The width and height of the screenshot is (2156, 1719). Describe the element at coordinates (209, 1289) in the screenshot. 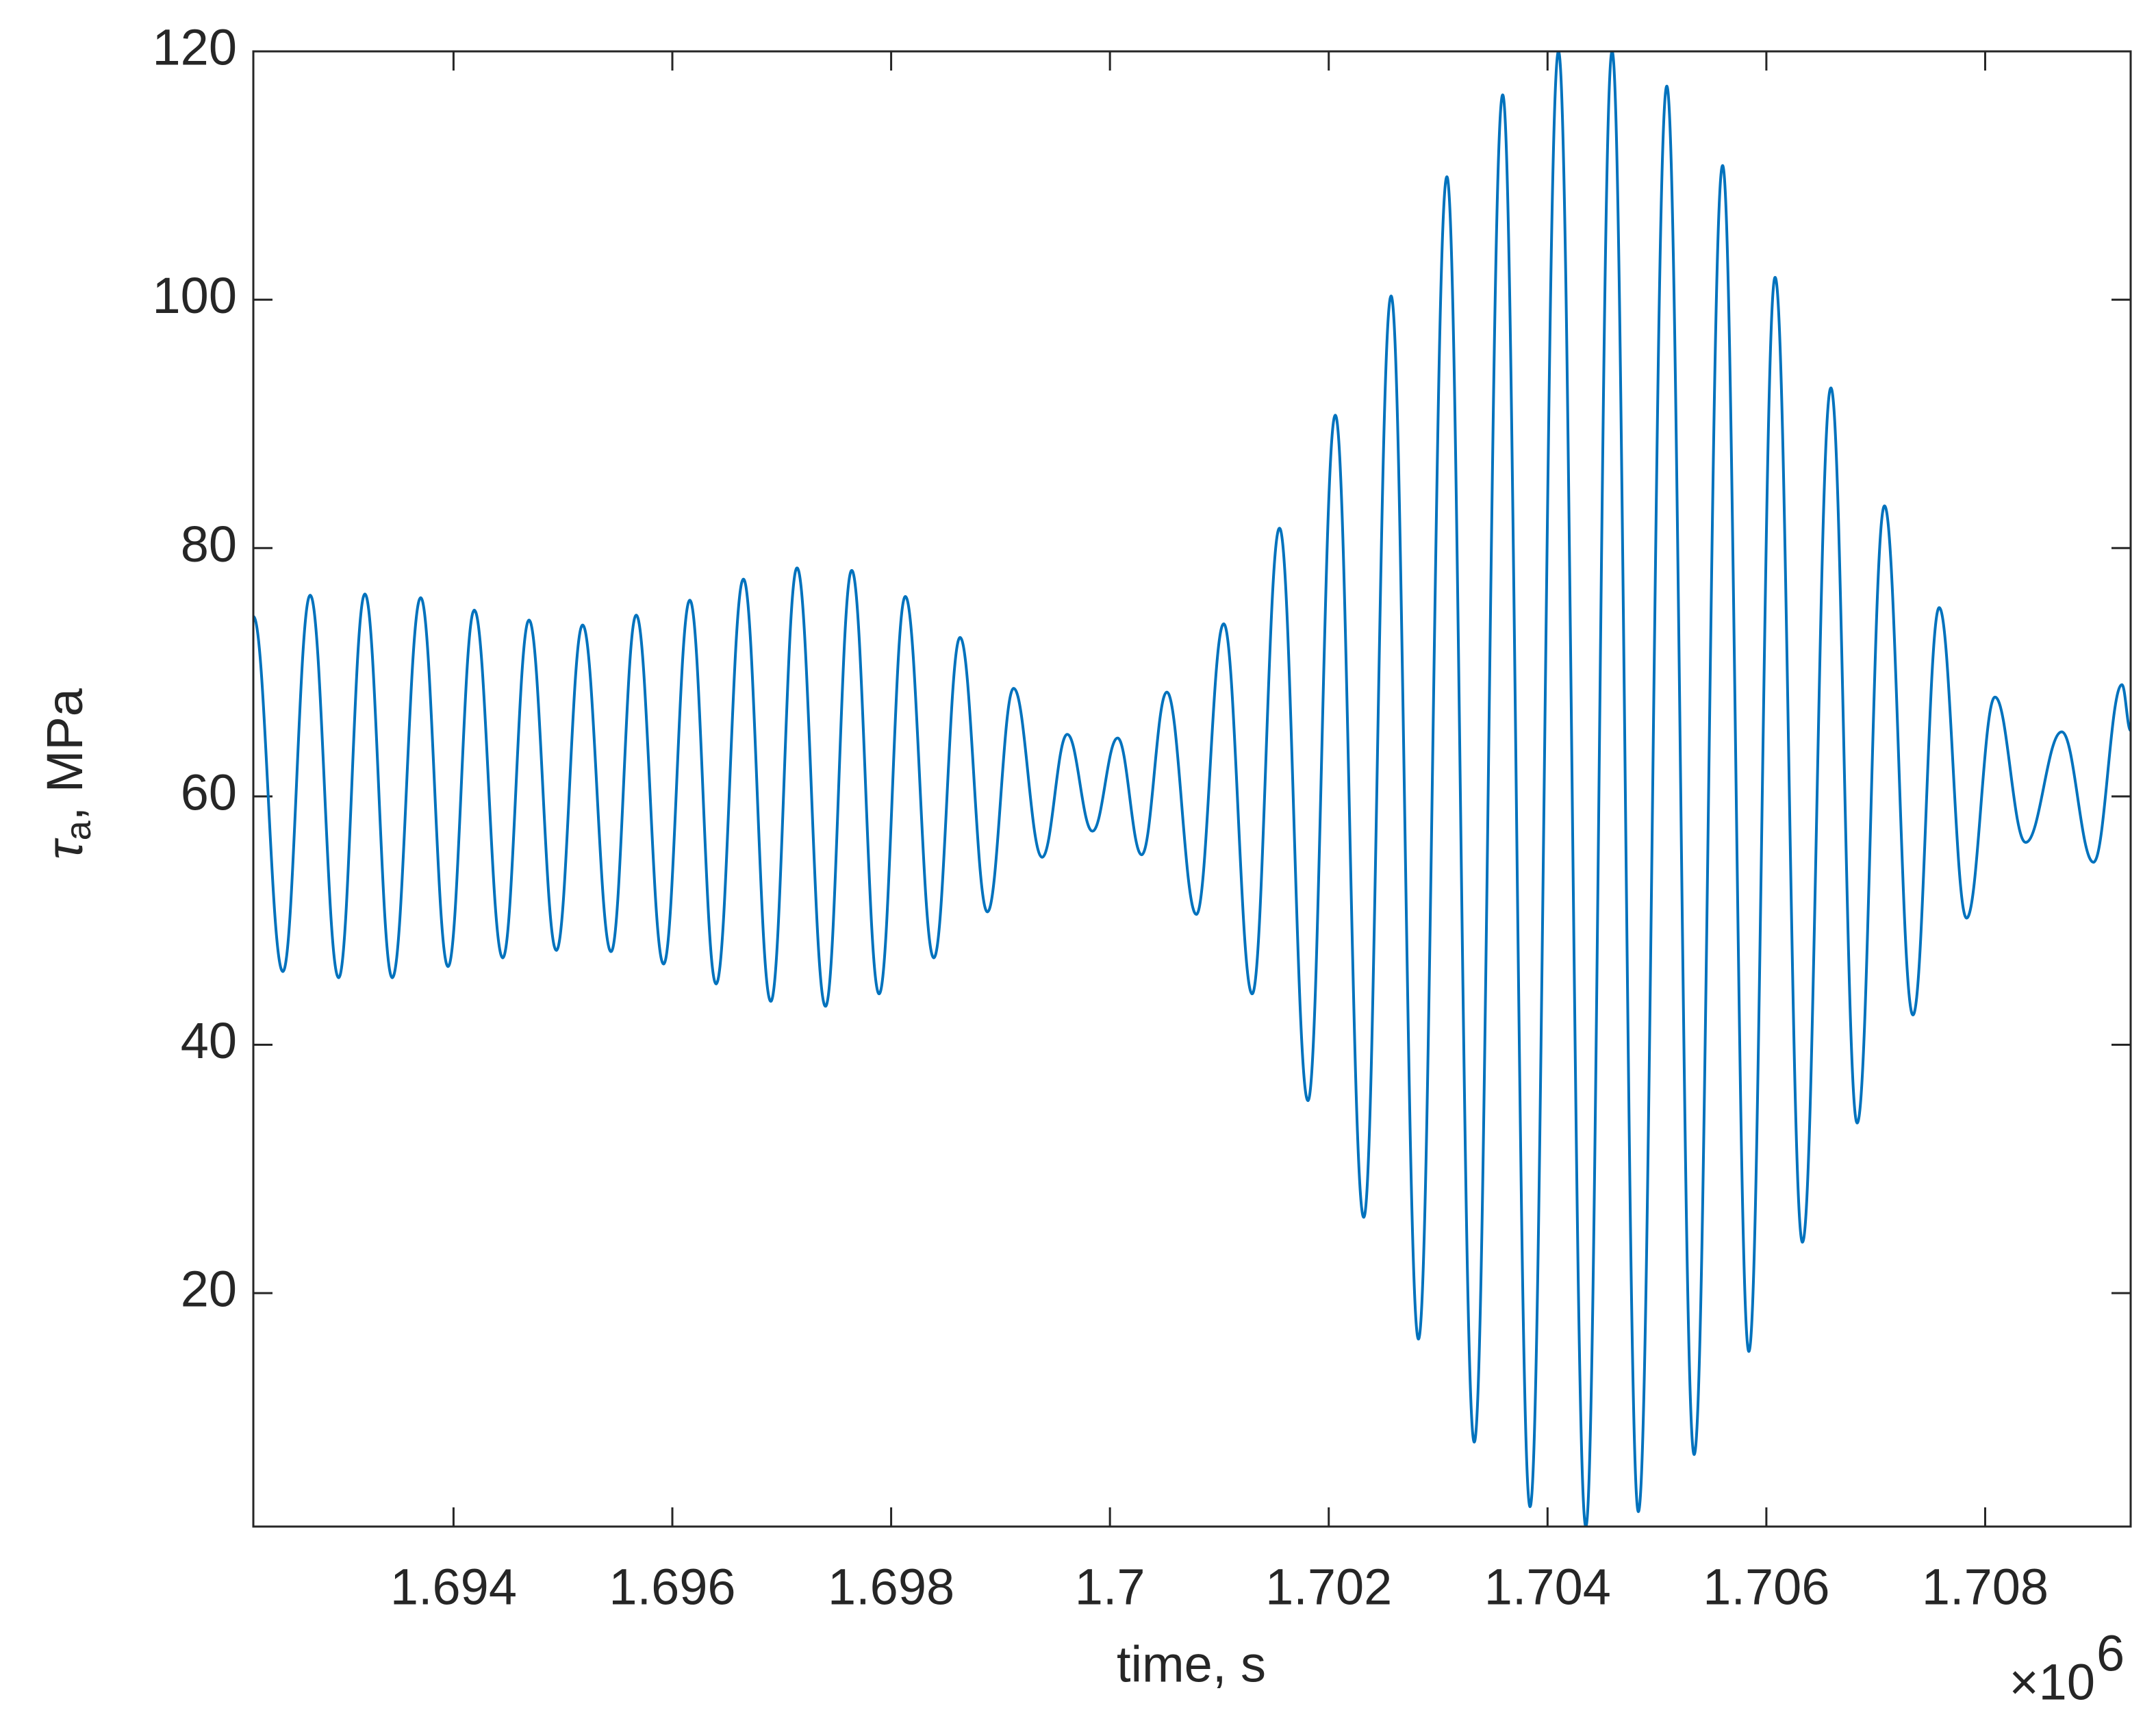

I see `y-tick-label: 20` at that location.